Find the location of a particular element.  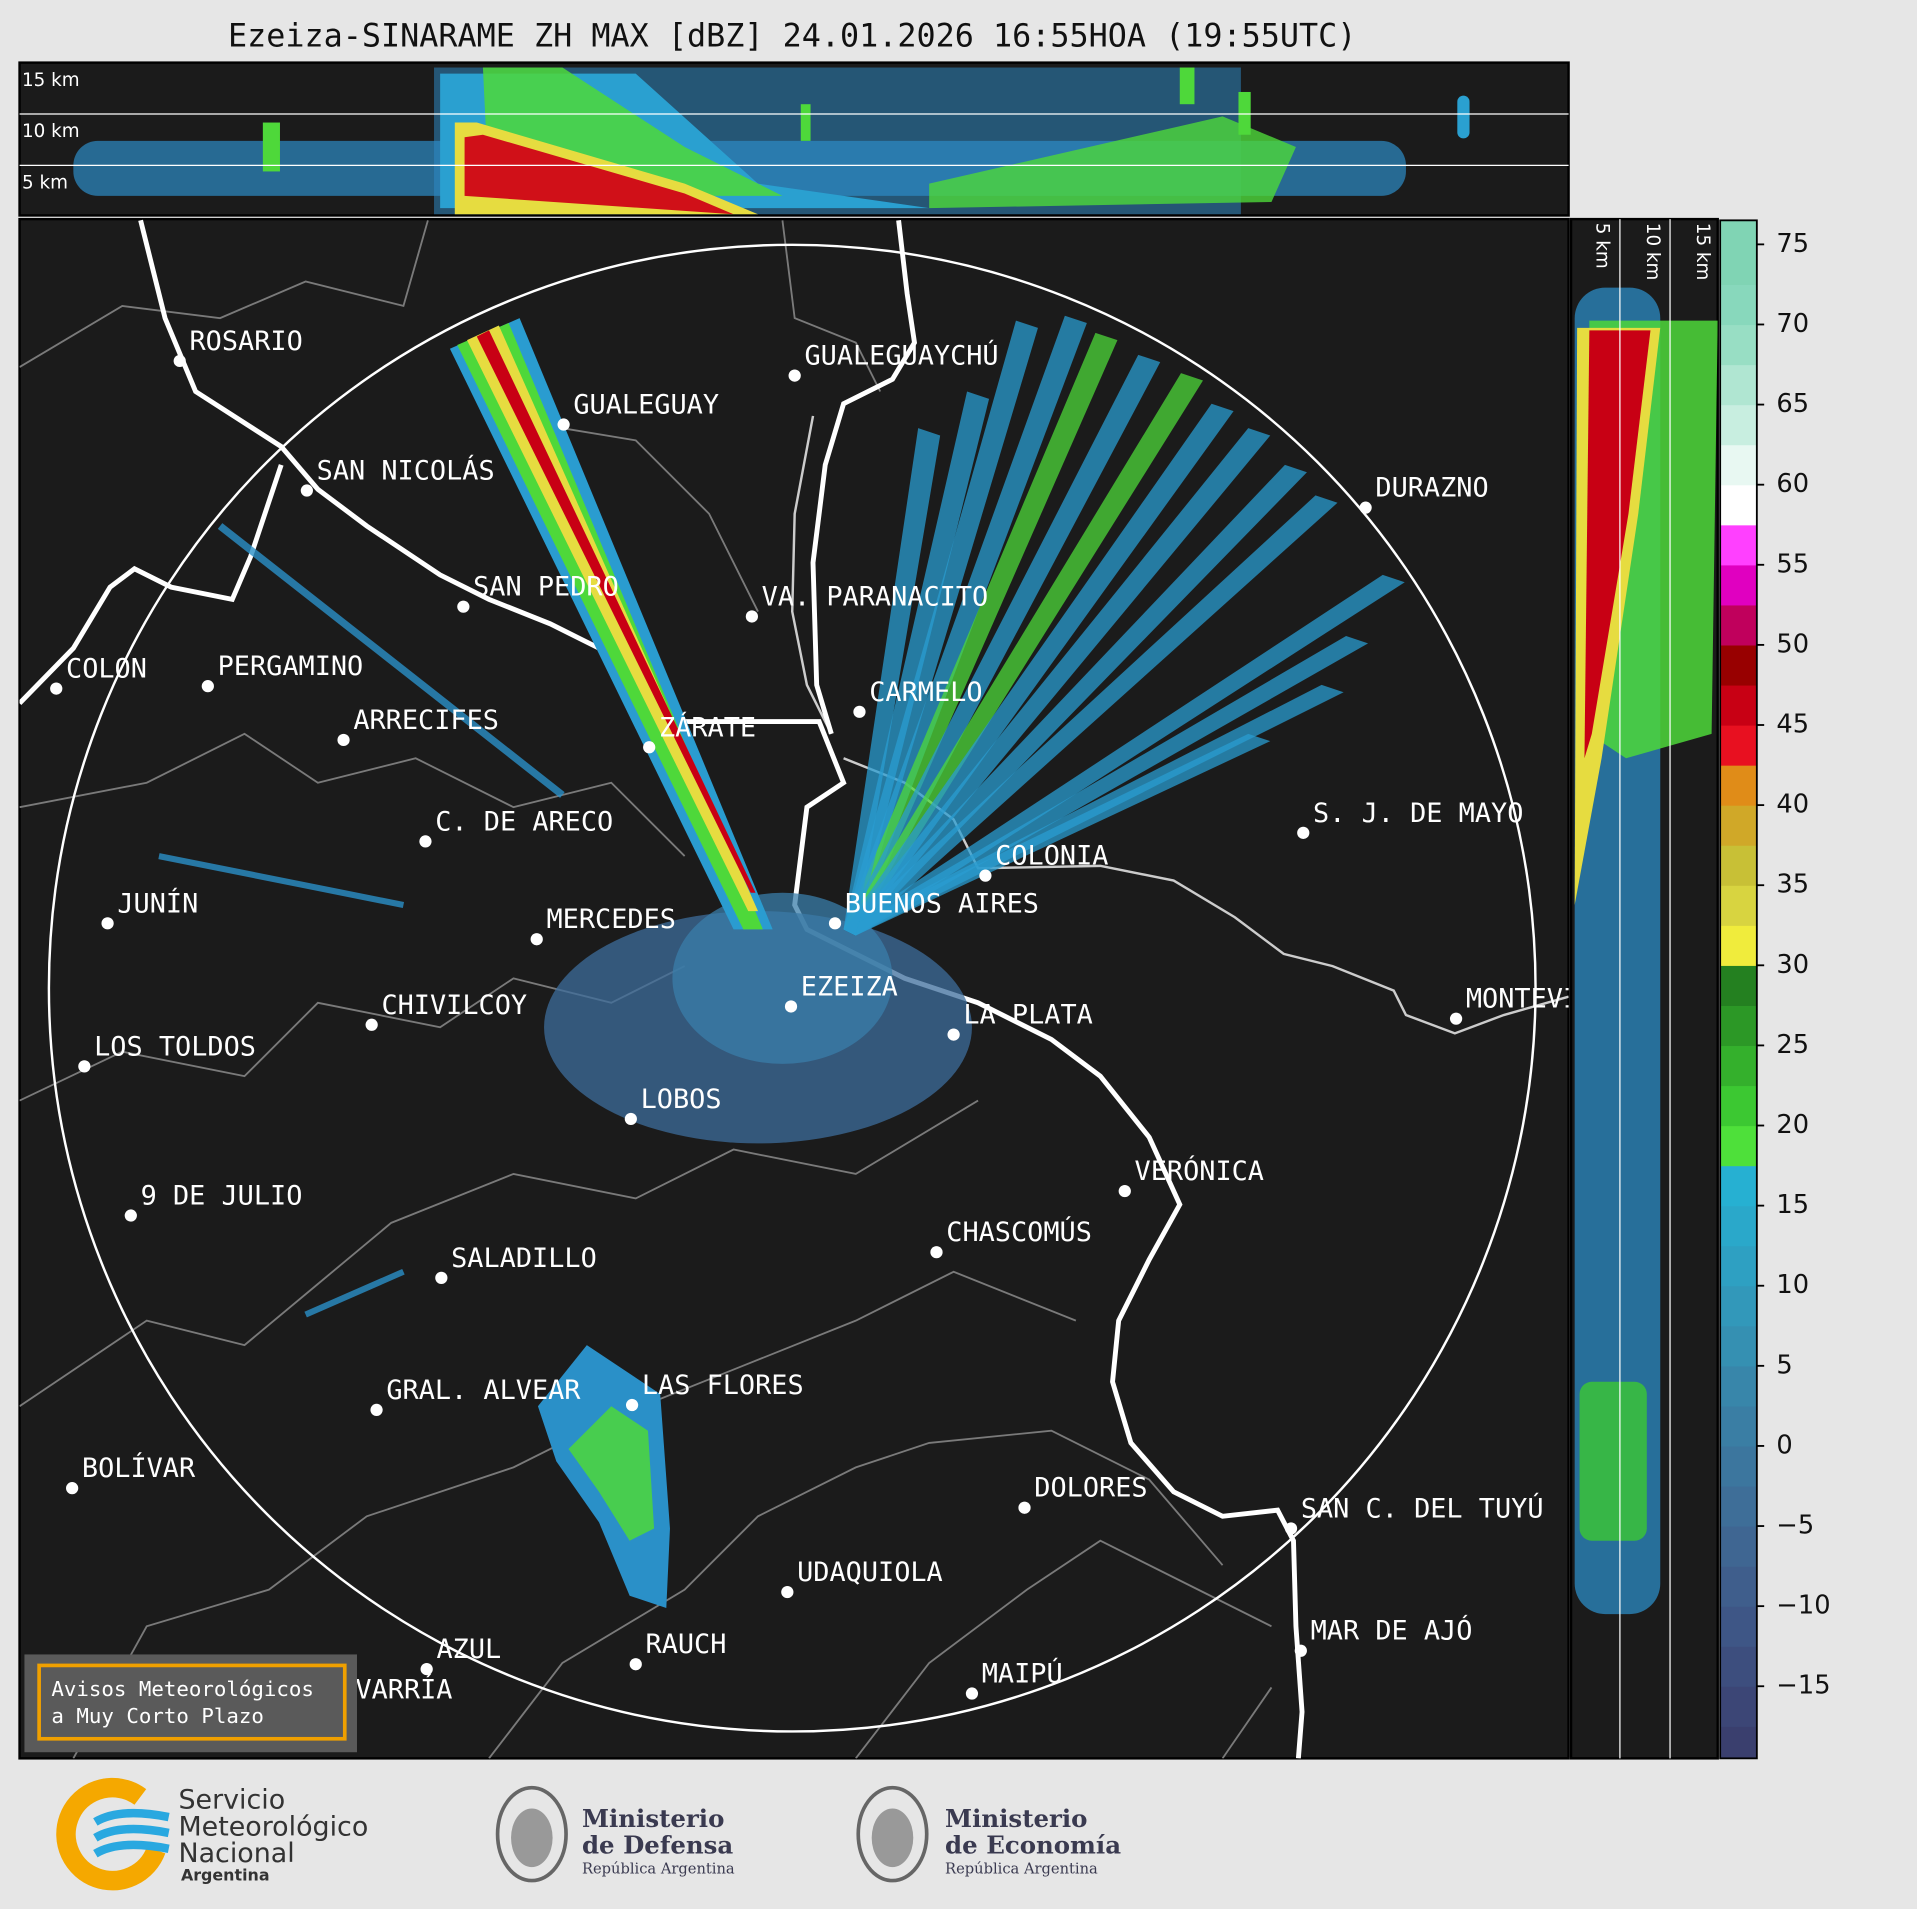

city-label: LOS TOLDOS is located at coordinates (175, 1046).